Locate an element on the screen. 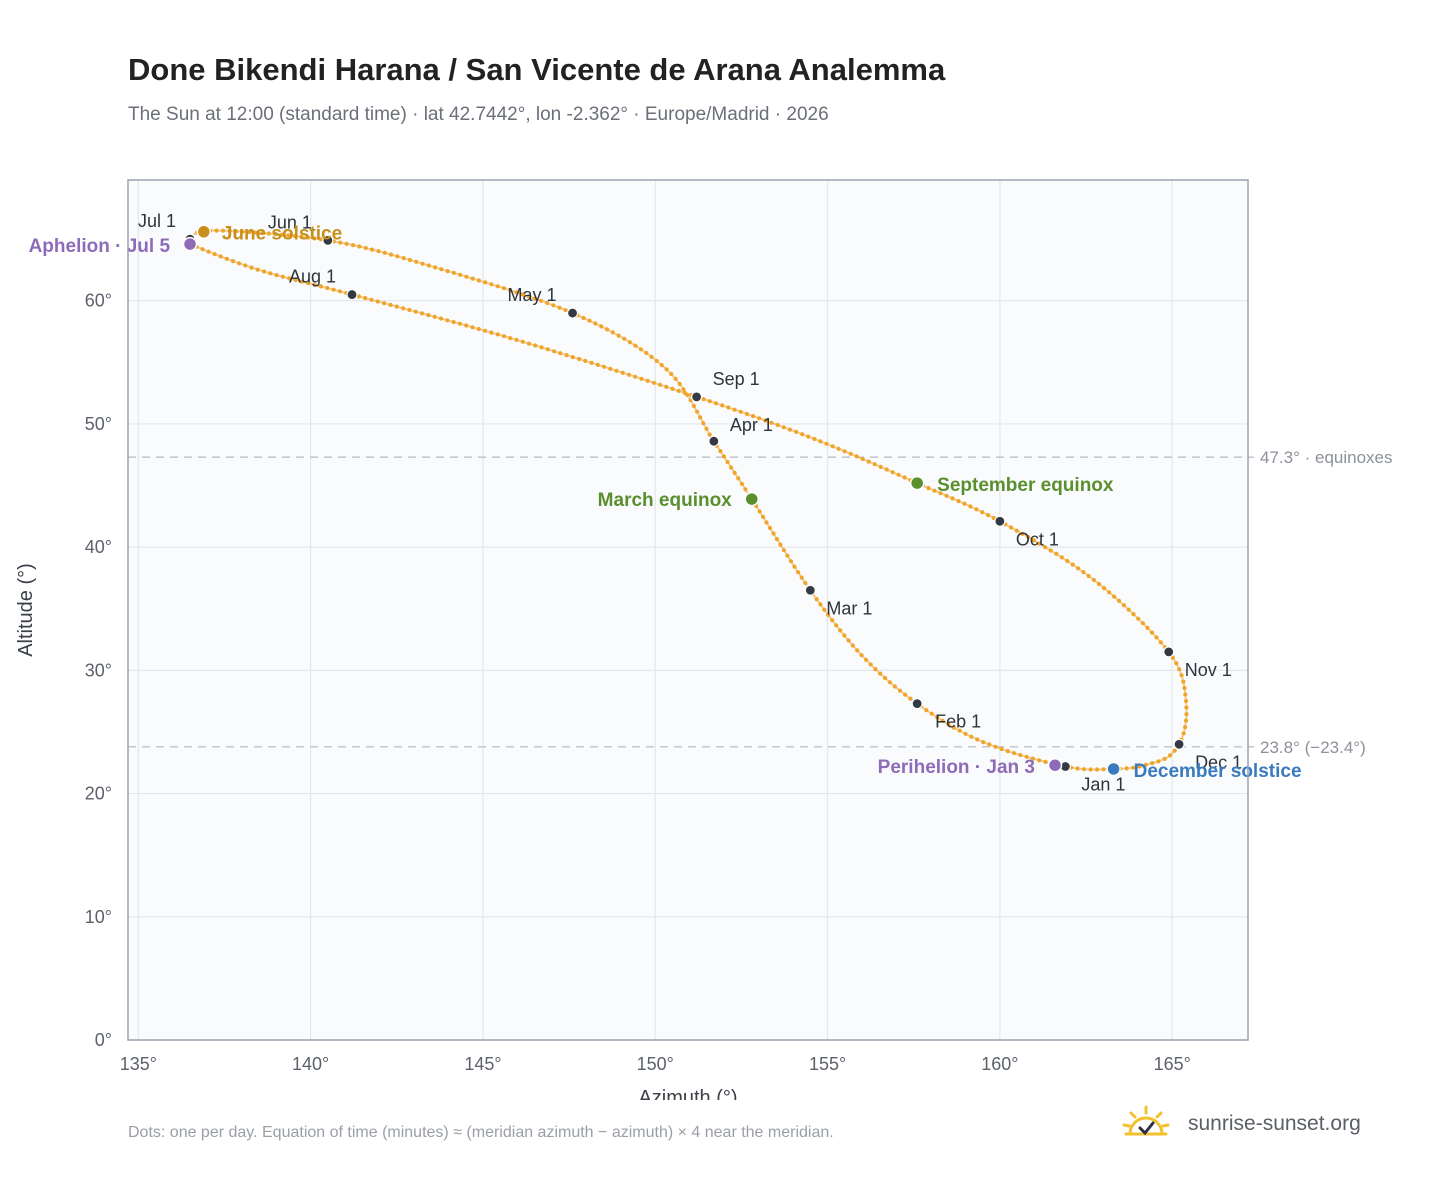 This screenshot has width=1448, height=1188. y-tick-label: 30° is located at coordinates (98, 670).